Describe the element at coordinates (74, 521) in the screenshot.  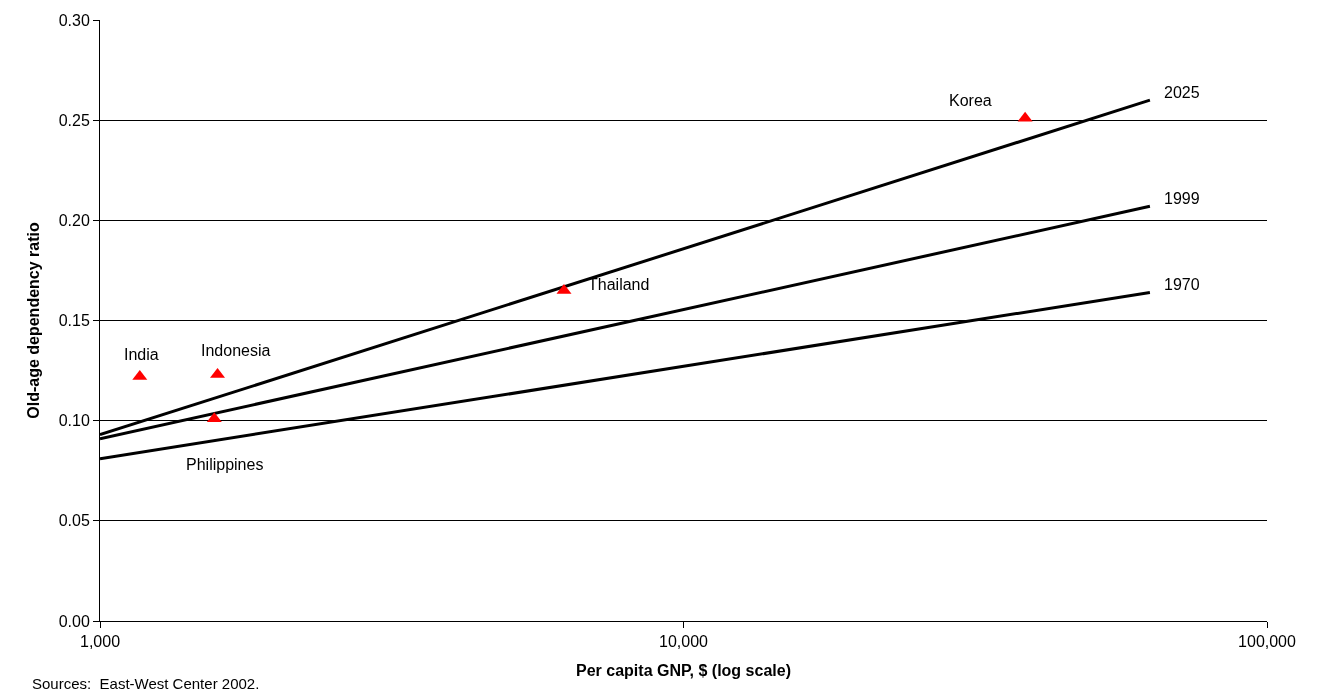
I see `y-tick-label: 0.05` at that location.